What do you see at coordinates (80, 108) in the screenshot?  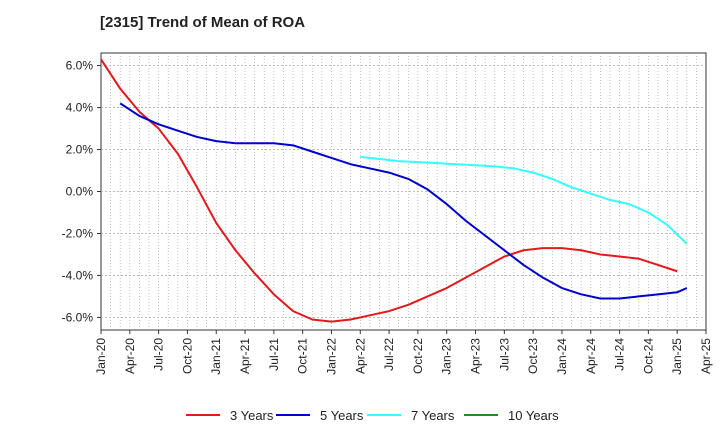 I see `y-tick-label: 4.0%` at bounding box center [80, 108].